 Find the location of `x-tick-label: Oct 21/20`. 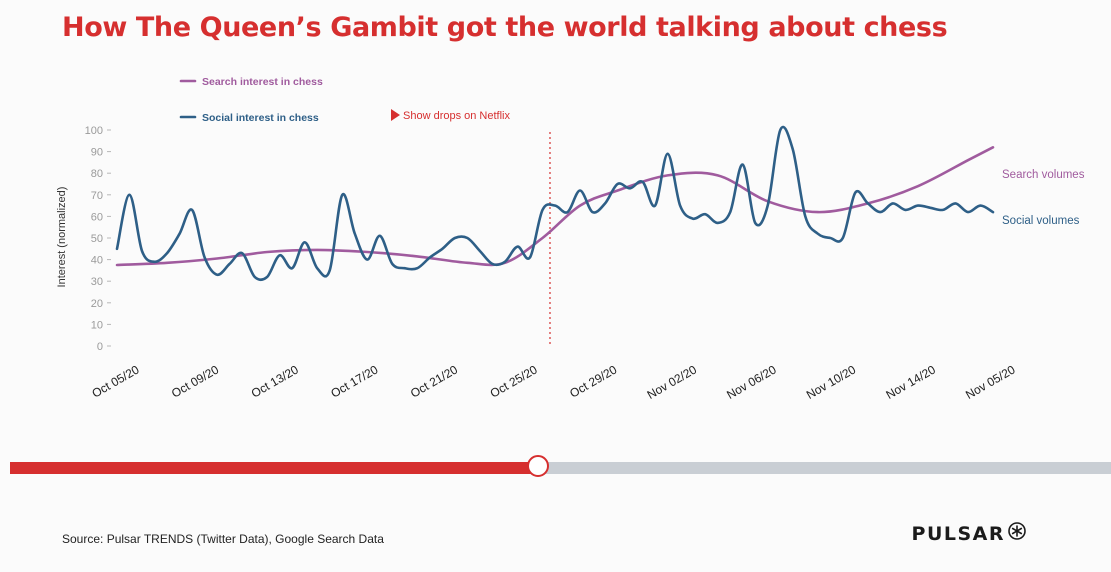

x-tick-label: Oct 21/20 is located at coordinates (434, 381).